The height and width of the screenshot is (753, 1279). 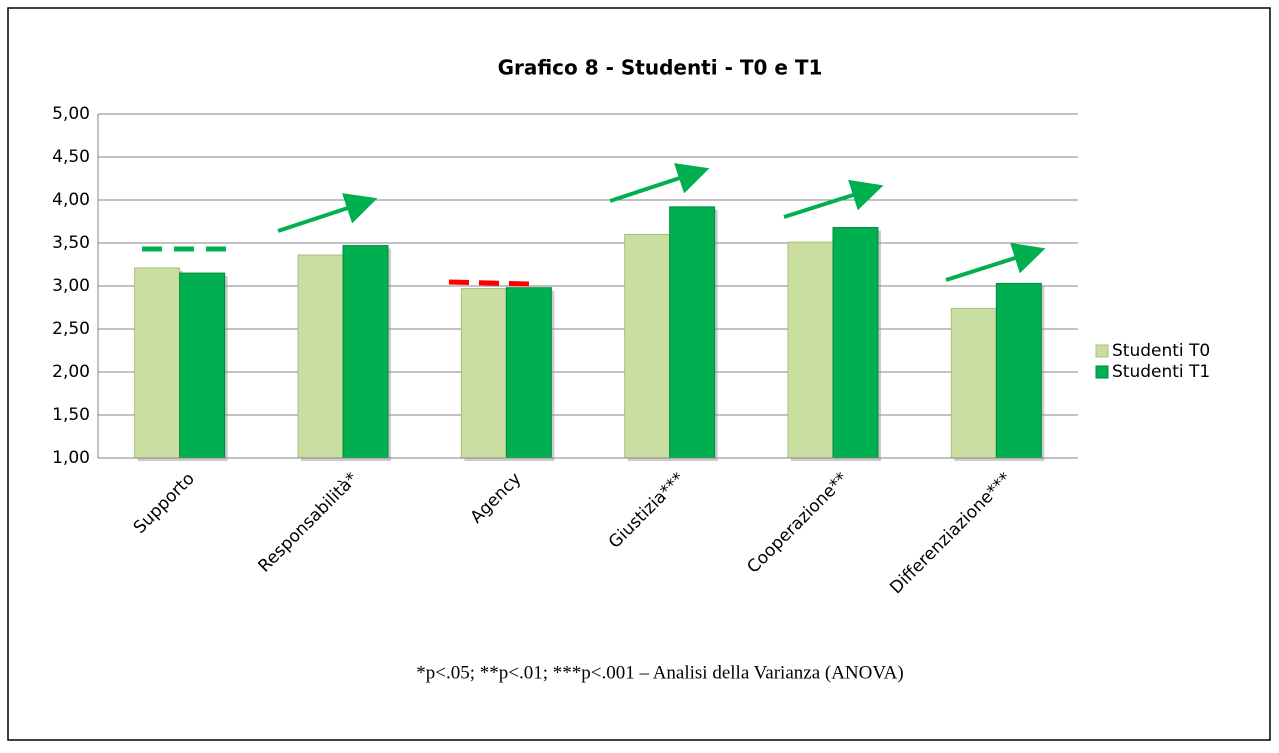 I want to click on y-tick-label: 1,50, so click(x=71, y=415).